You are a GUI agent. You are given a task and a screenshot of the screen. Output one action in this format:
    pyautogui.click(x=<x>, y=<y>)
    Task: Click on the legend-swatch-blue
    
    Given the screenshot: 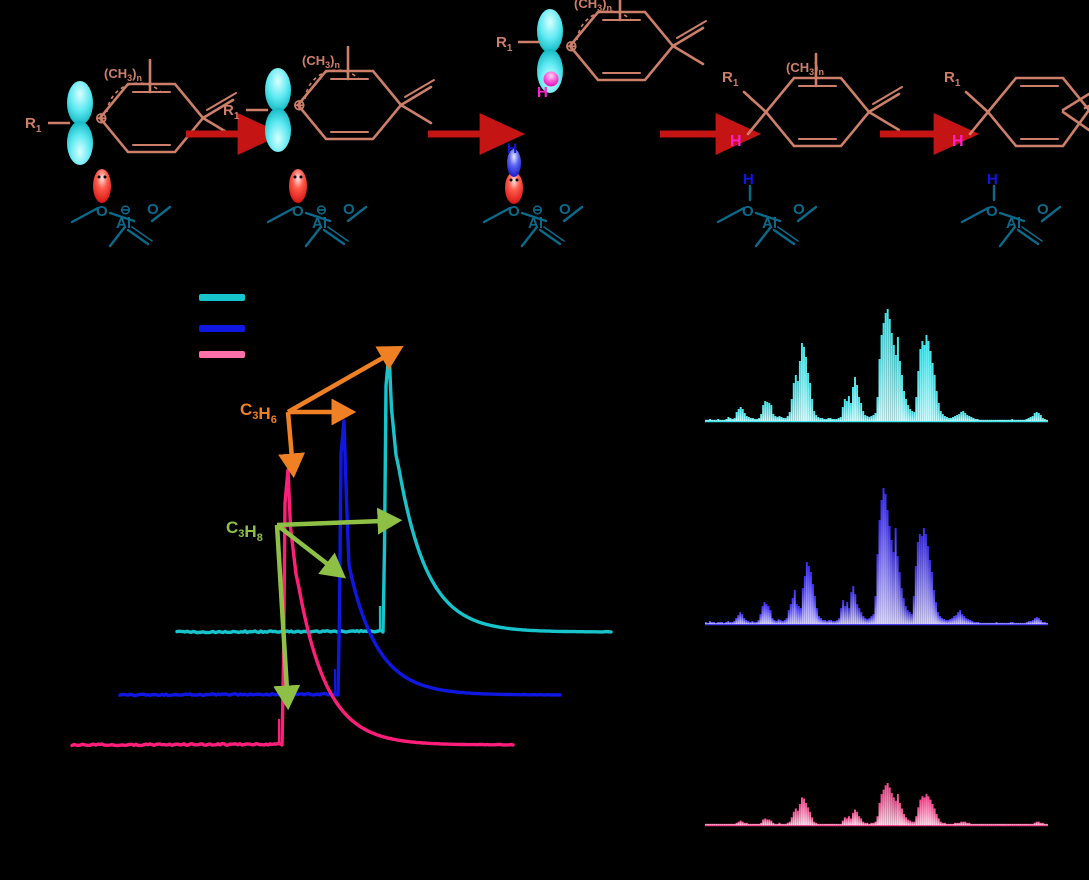 What is the action you would take?
    pyautogui.click(x=222, y=328)
    